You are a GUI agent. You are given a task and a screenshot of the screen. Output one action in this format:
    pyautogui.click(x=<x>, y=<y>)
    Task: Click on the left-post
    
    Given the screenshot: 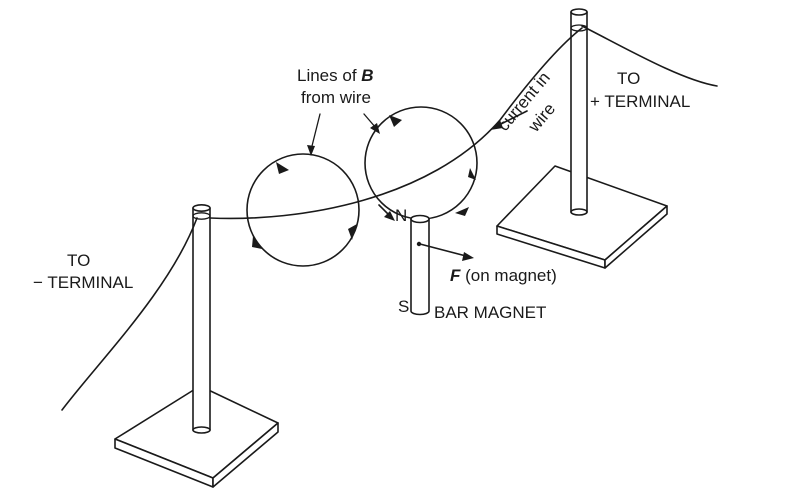 What is the action you would take?
    pyautogui.click(x=201, y=319)
    